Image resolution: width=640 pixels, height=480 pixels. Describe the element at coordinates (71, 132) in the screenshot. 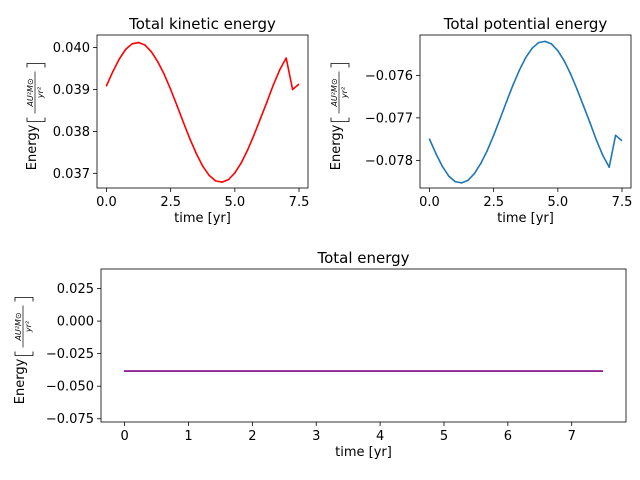

I see `y-tick-label: 0.038` at that location.